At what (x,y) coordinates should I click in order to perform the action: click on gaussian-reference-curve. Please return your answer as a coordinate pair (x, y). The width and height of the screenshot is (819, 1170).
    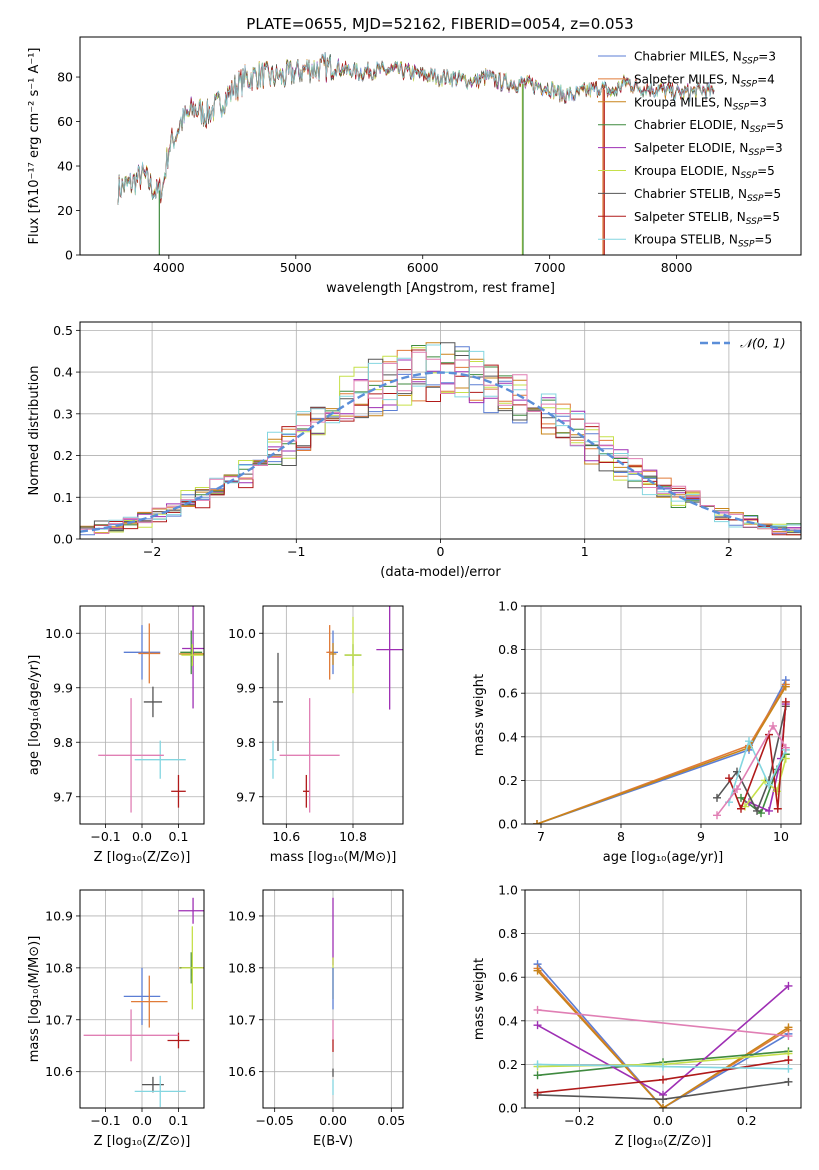
    Looking at the image, I should click on (440, 452).